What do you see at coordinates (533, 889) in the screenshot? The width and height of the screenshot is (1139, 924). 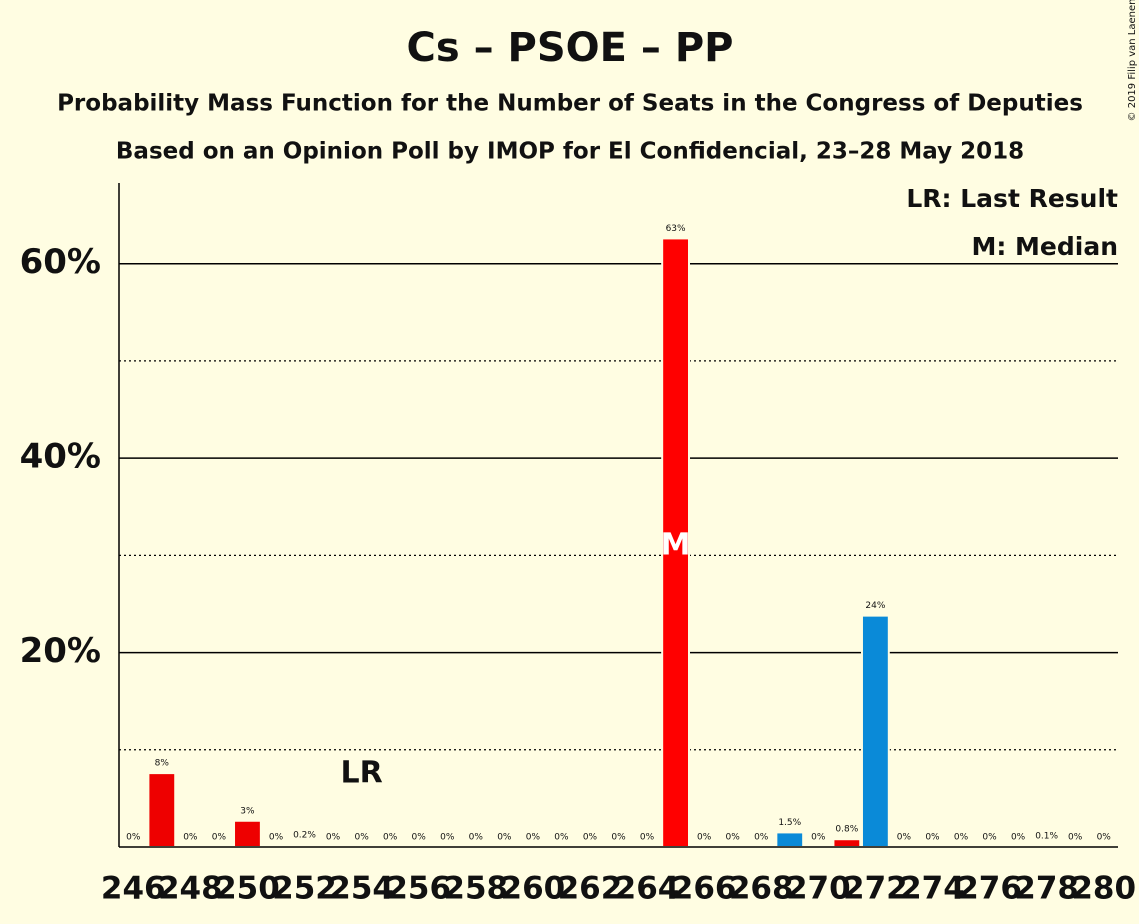 I see `x-tick-label: 260` at bounding box center [533, 889].